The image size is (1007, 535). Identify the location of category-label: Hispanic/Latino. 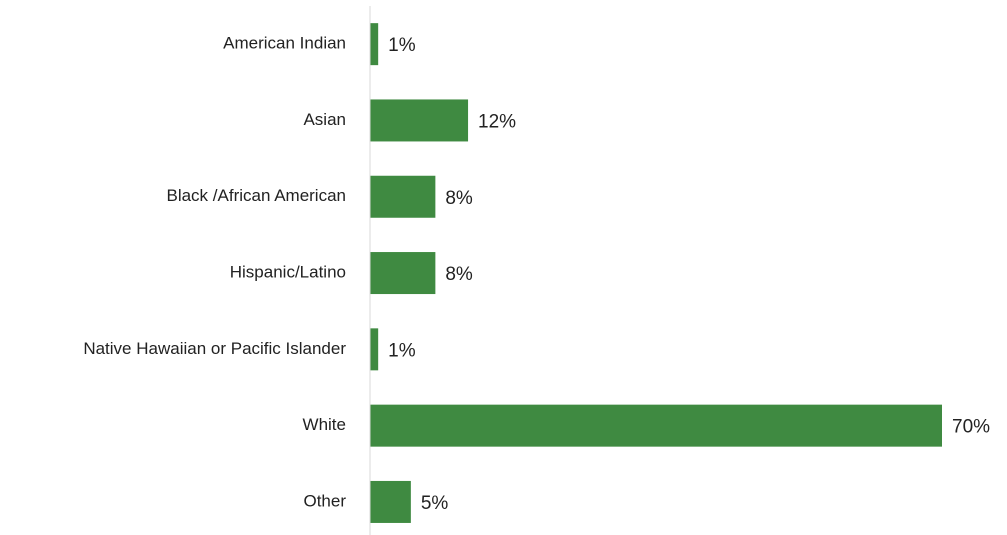
(288, 272).